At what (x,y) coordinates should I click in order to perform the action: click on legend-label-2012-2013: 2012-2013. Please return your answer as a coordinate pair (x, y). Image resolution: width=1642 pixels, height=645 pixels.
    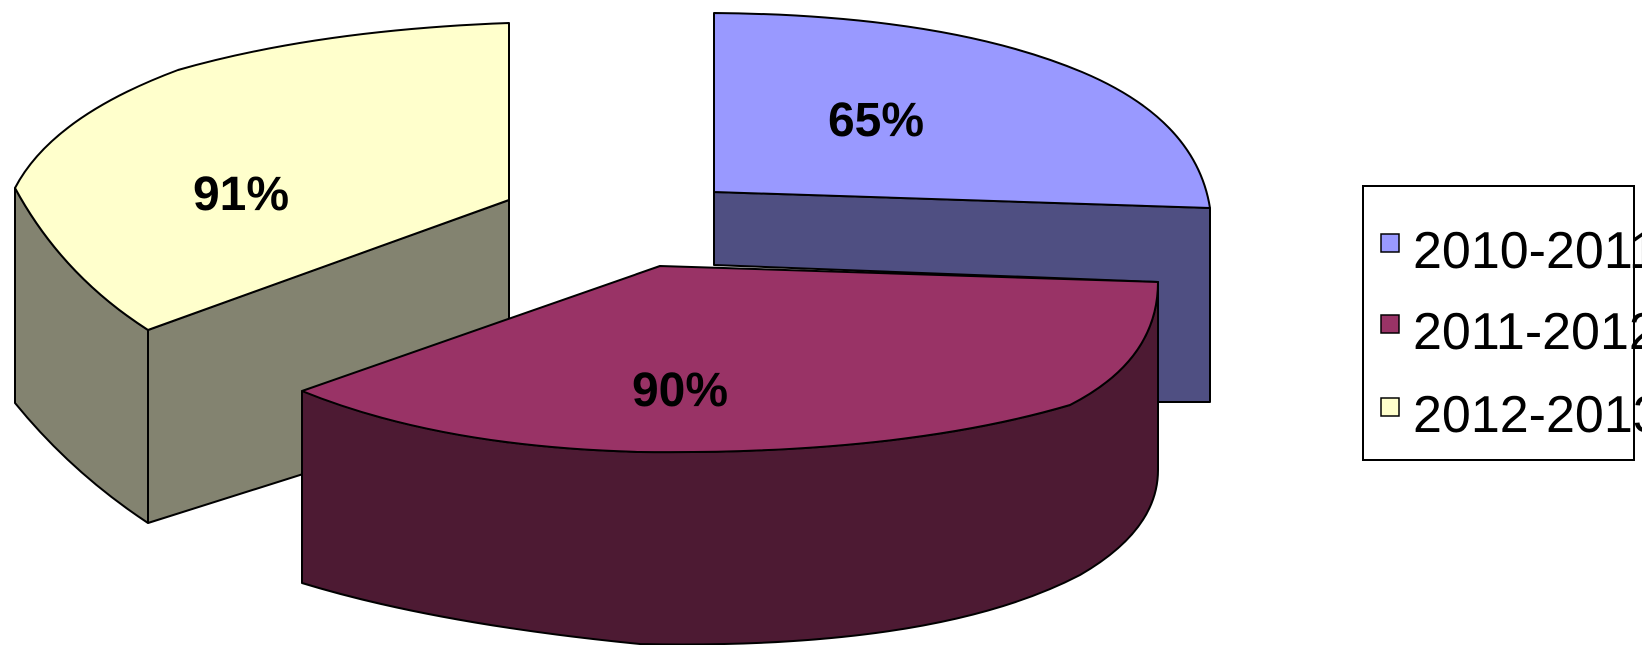
    Looking at the image, I should click on (1527, 415).